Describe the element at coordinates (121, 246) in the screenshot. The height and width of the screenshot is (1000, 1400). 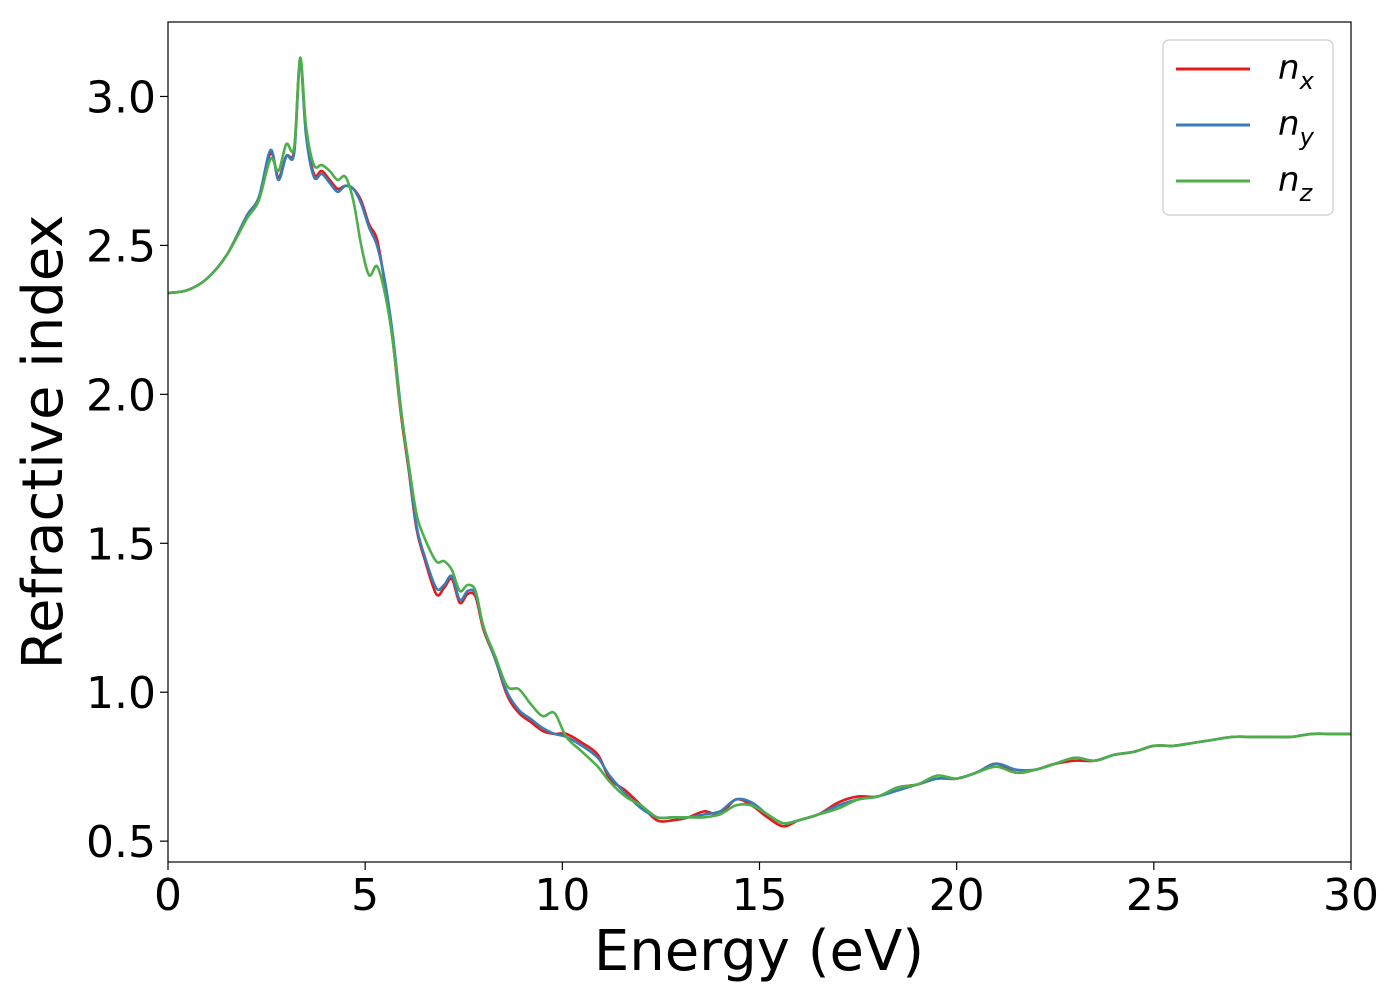
I see `y-tick-label: 2.5` at that location.